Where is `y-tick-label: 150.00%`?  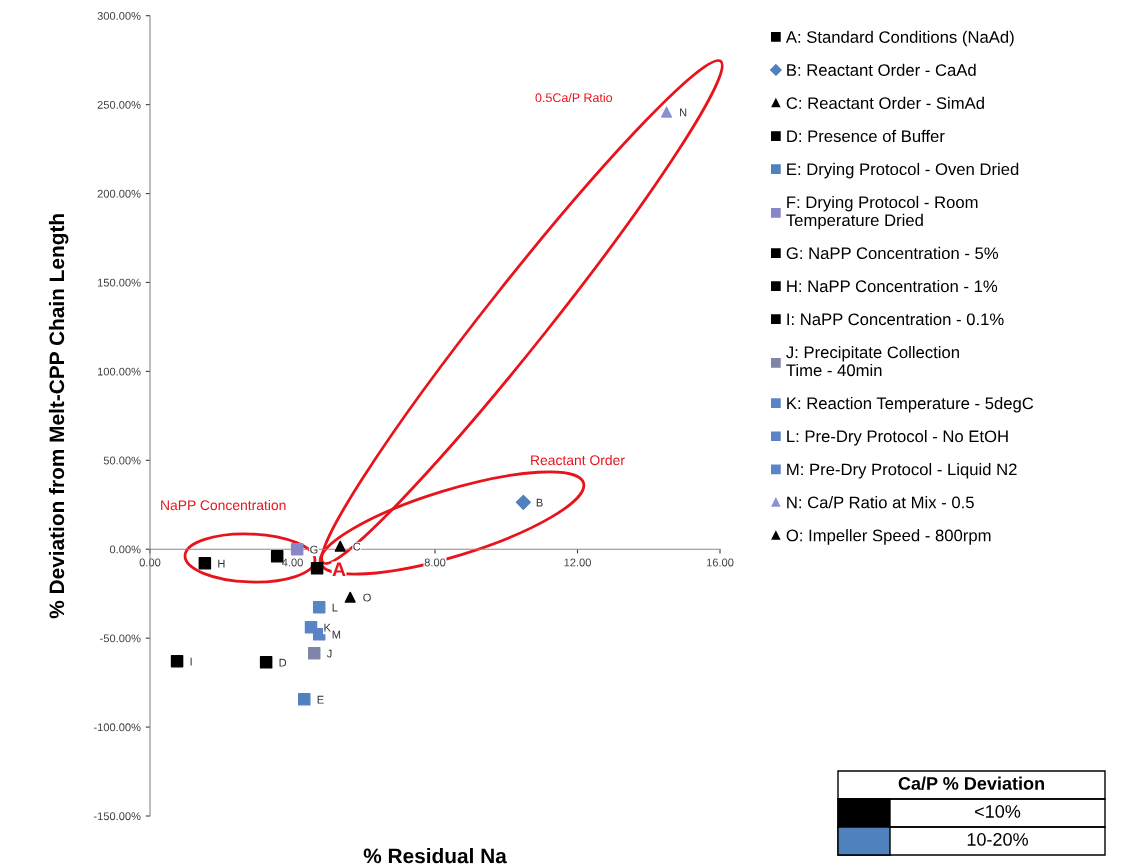
y-tick-label: 150.00% is located at coordinates (119, 282).